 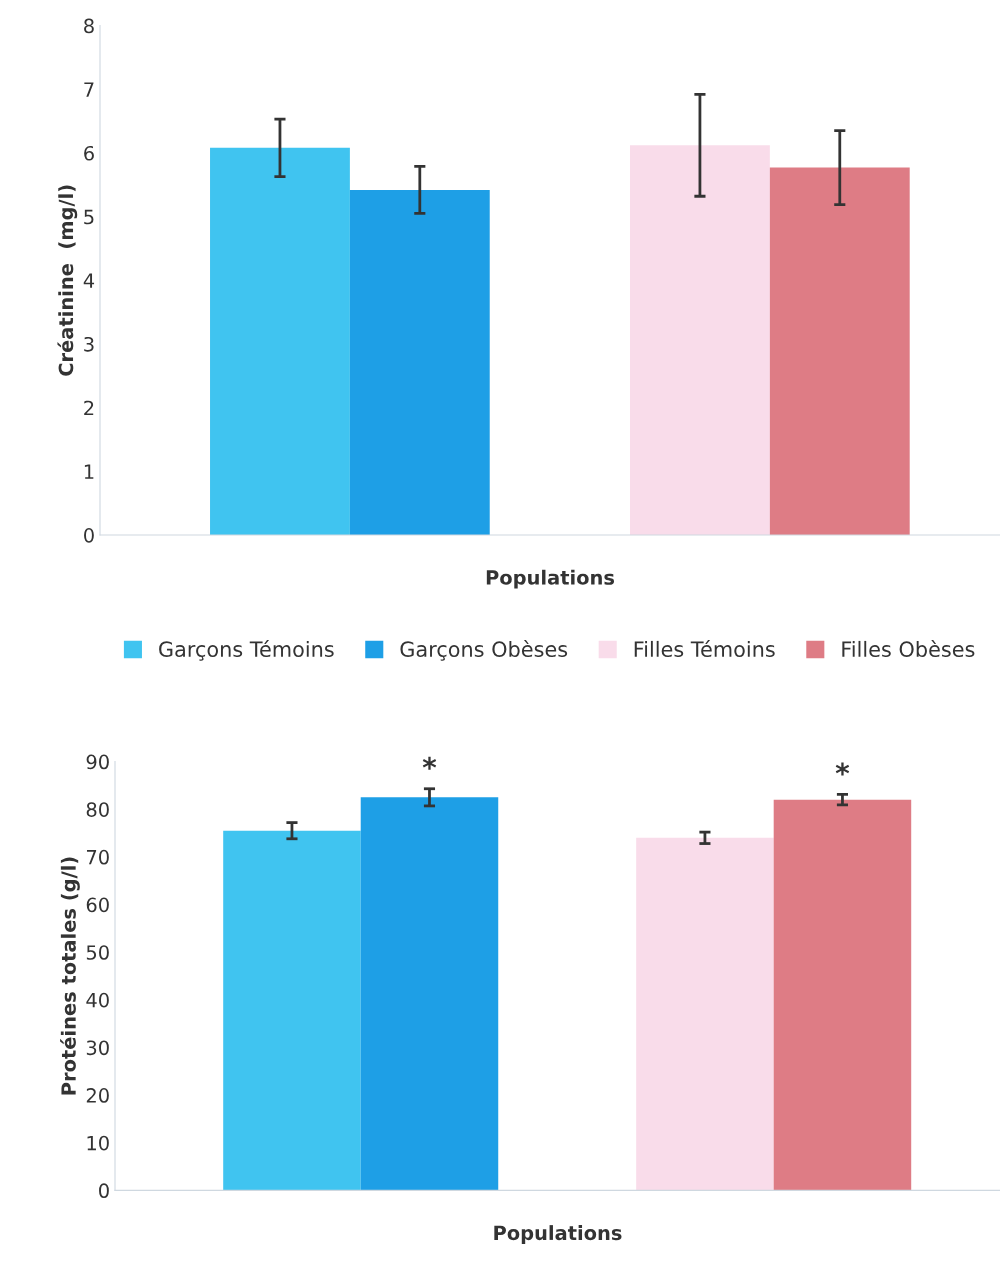 I want to click on legend-label: Filles Témoins, so click(x=704, y=649).